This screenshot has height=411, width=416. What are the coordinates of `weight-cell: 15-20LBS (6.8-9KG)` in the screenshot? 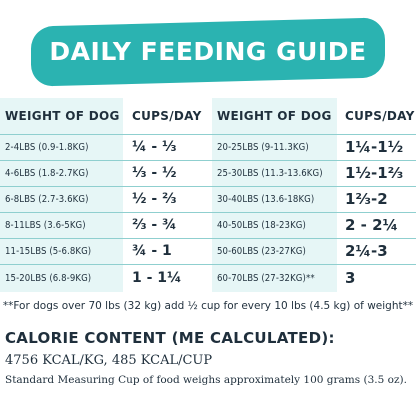 It's located at (48, 278).